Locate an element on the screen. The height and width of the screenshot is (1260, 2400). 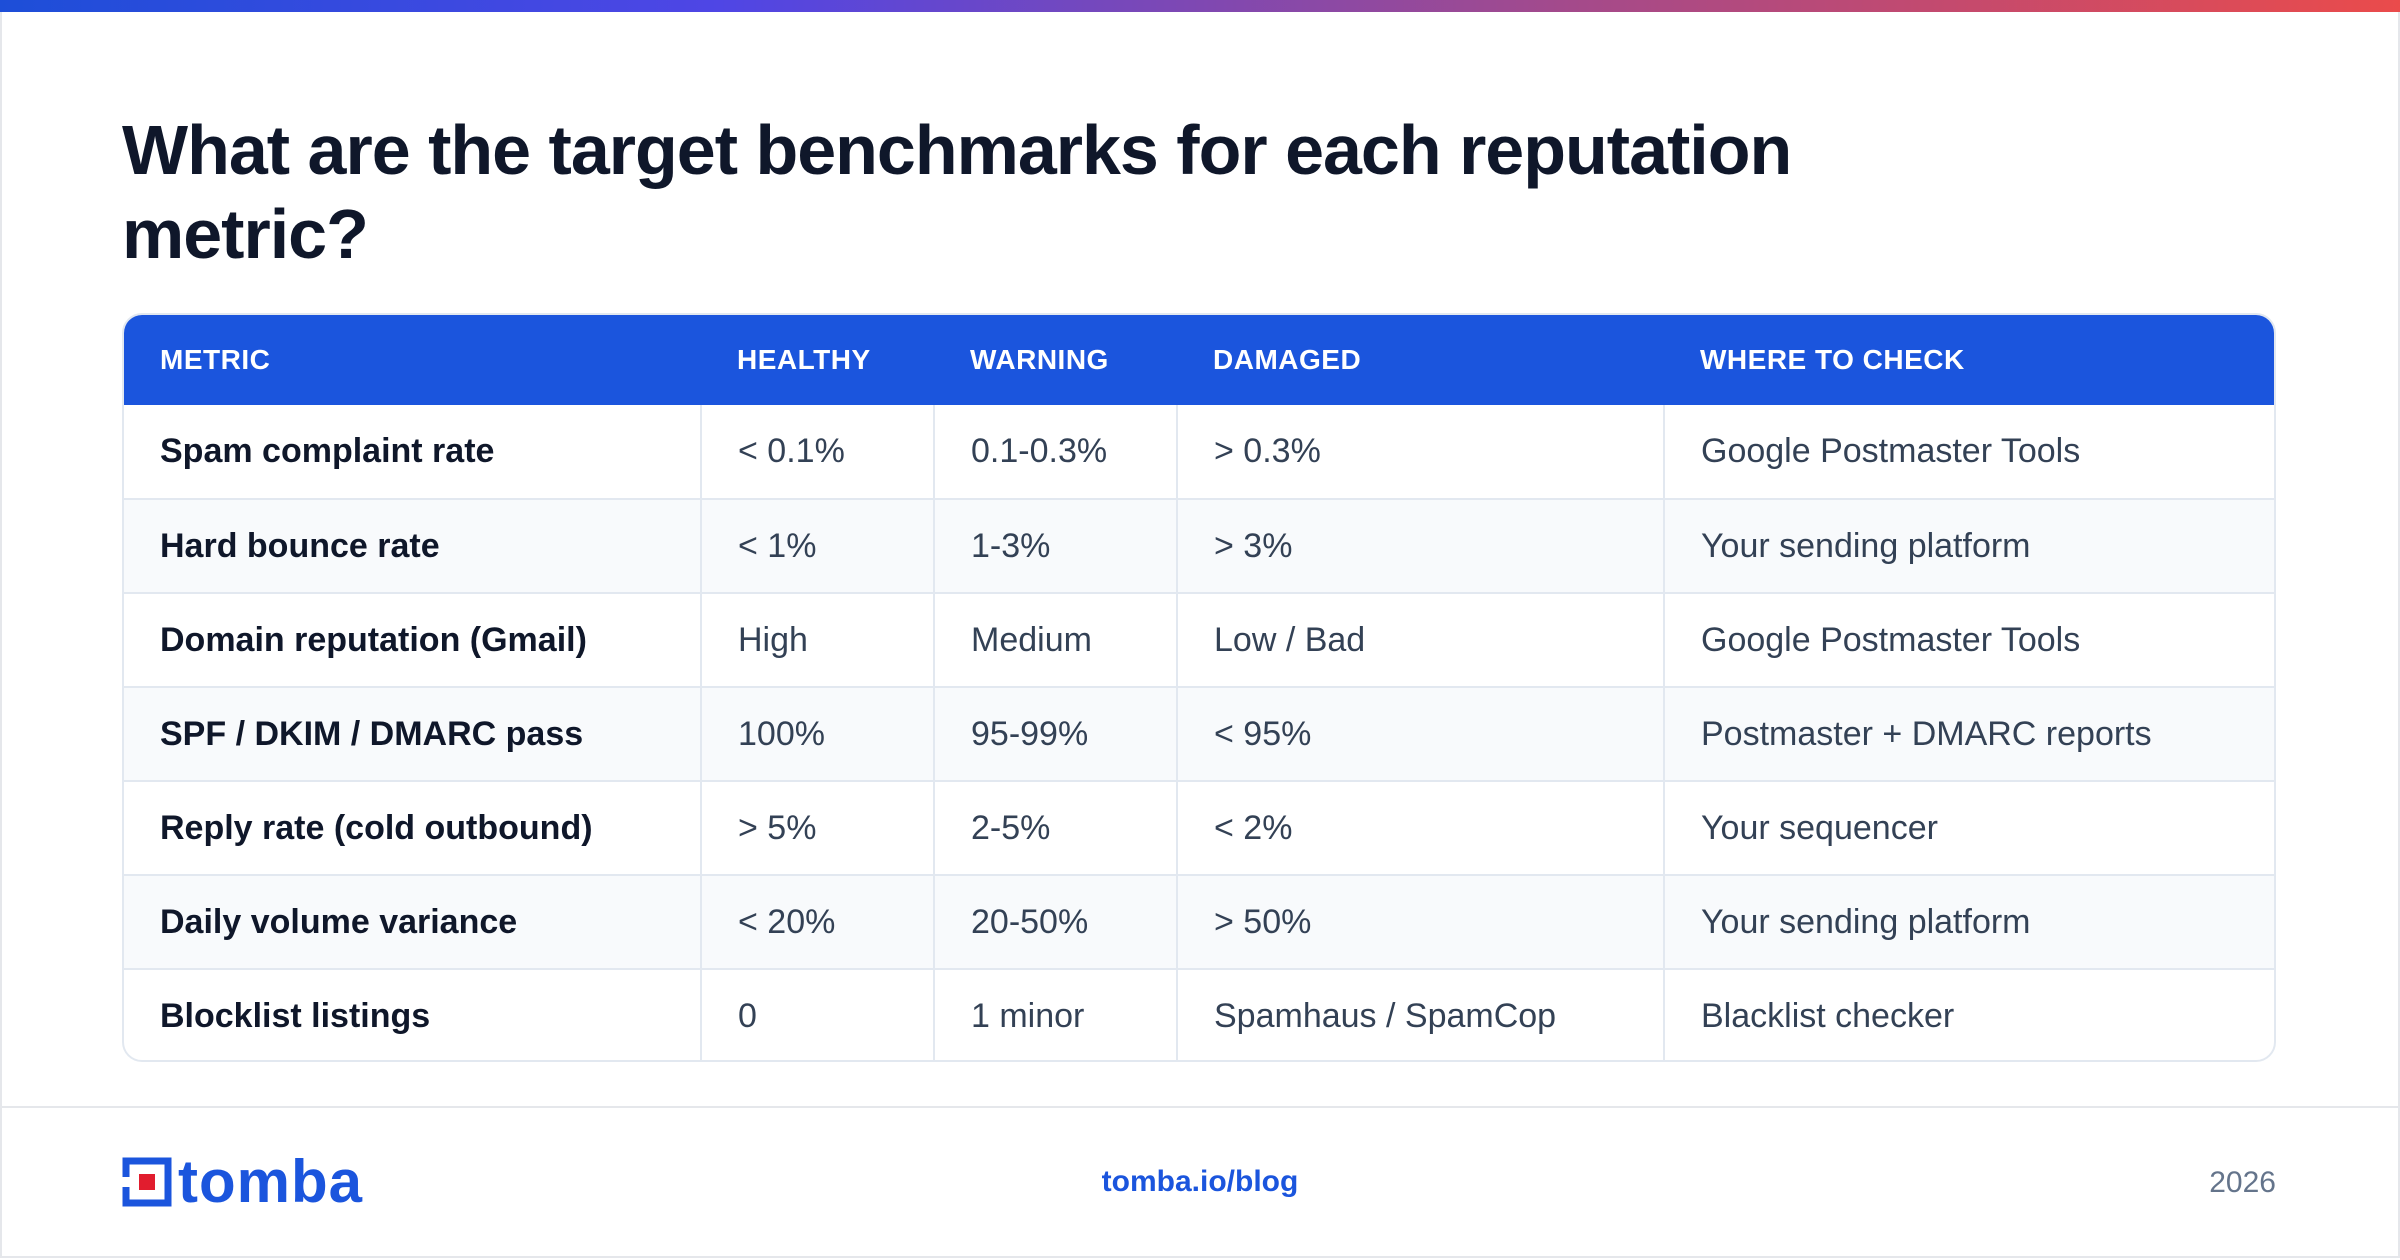
cell-metric: Domain reputation (Gmail) is located at coordinates (412, 639).